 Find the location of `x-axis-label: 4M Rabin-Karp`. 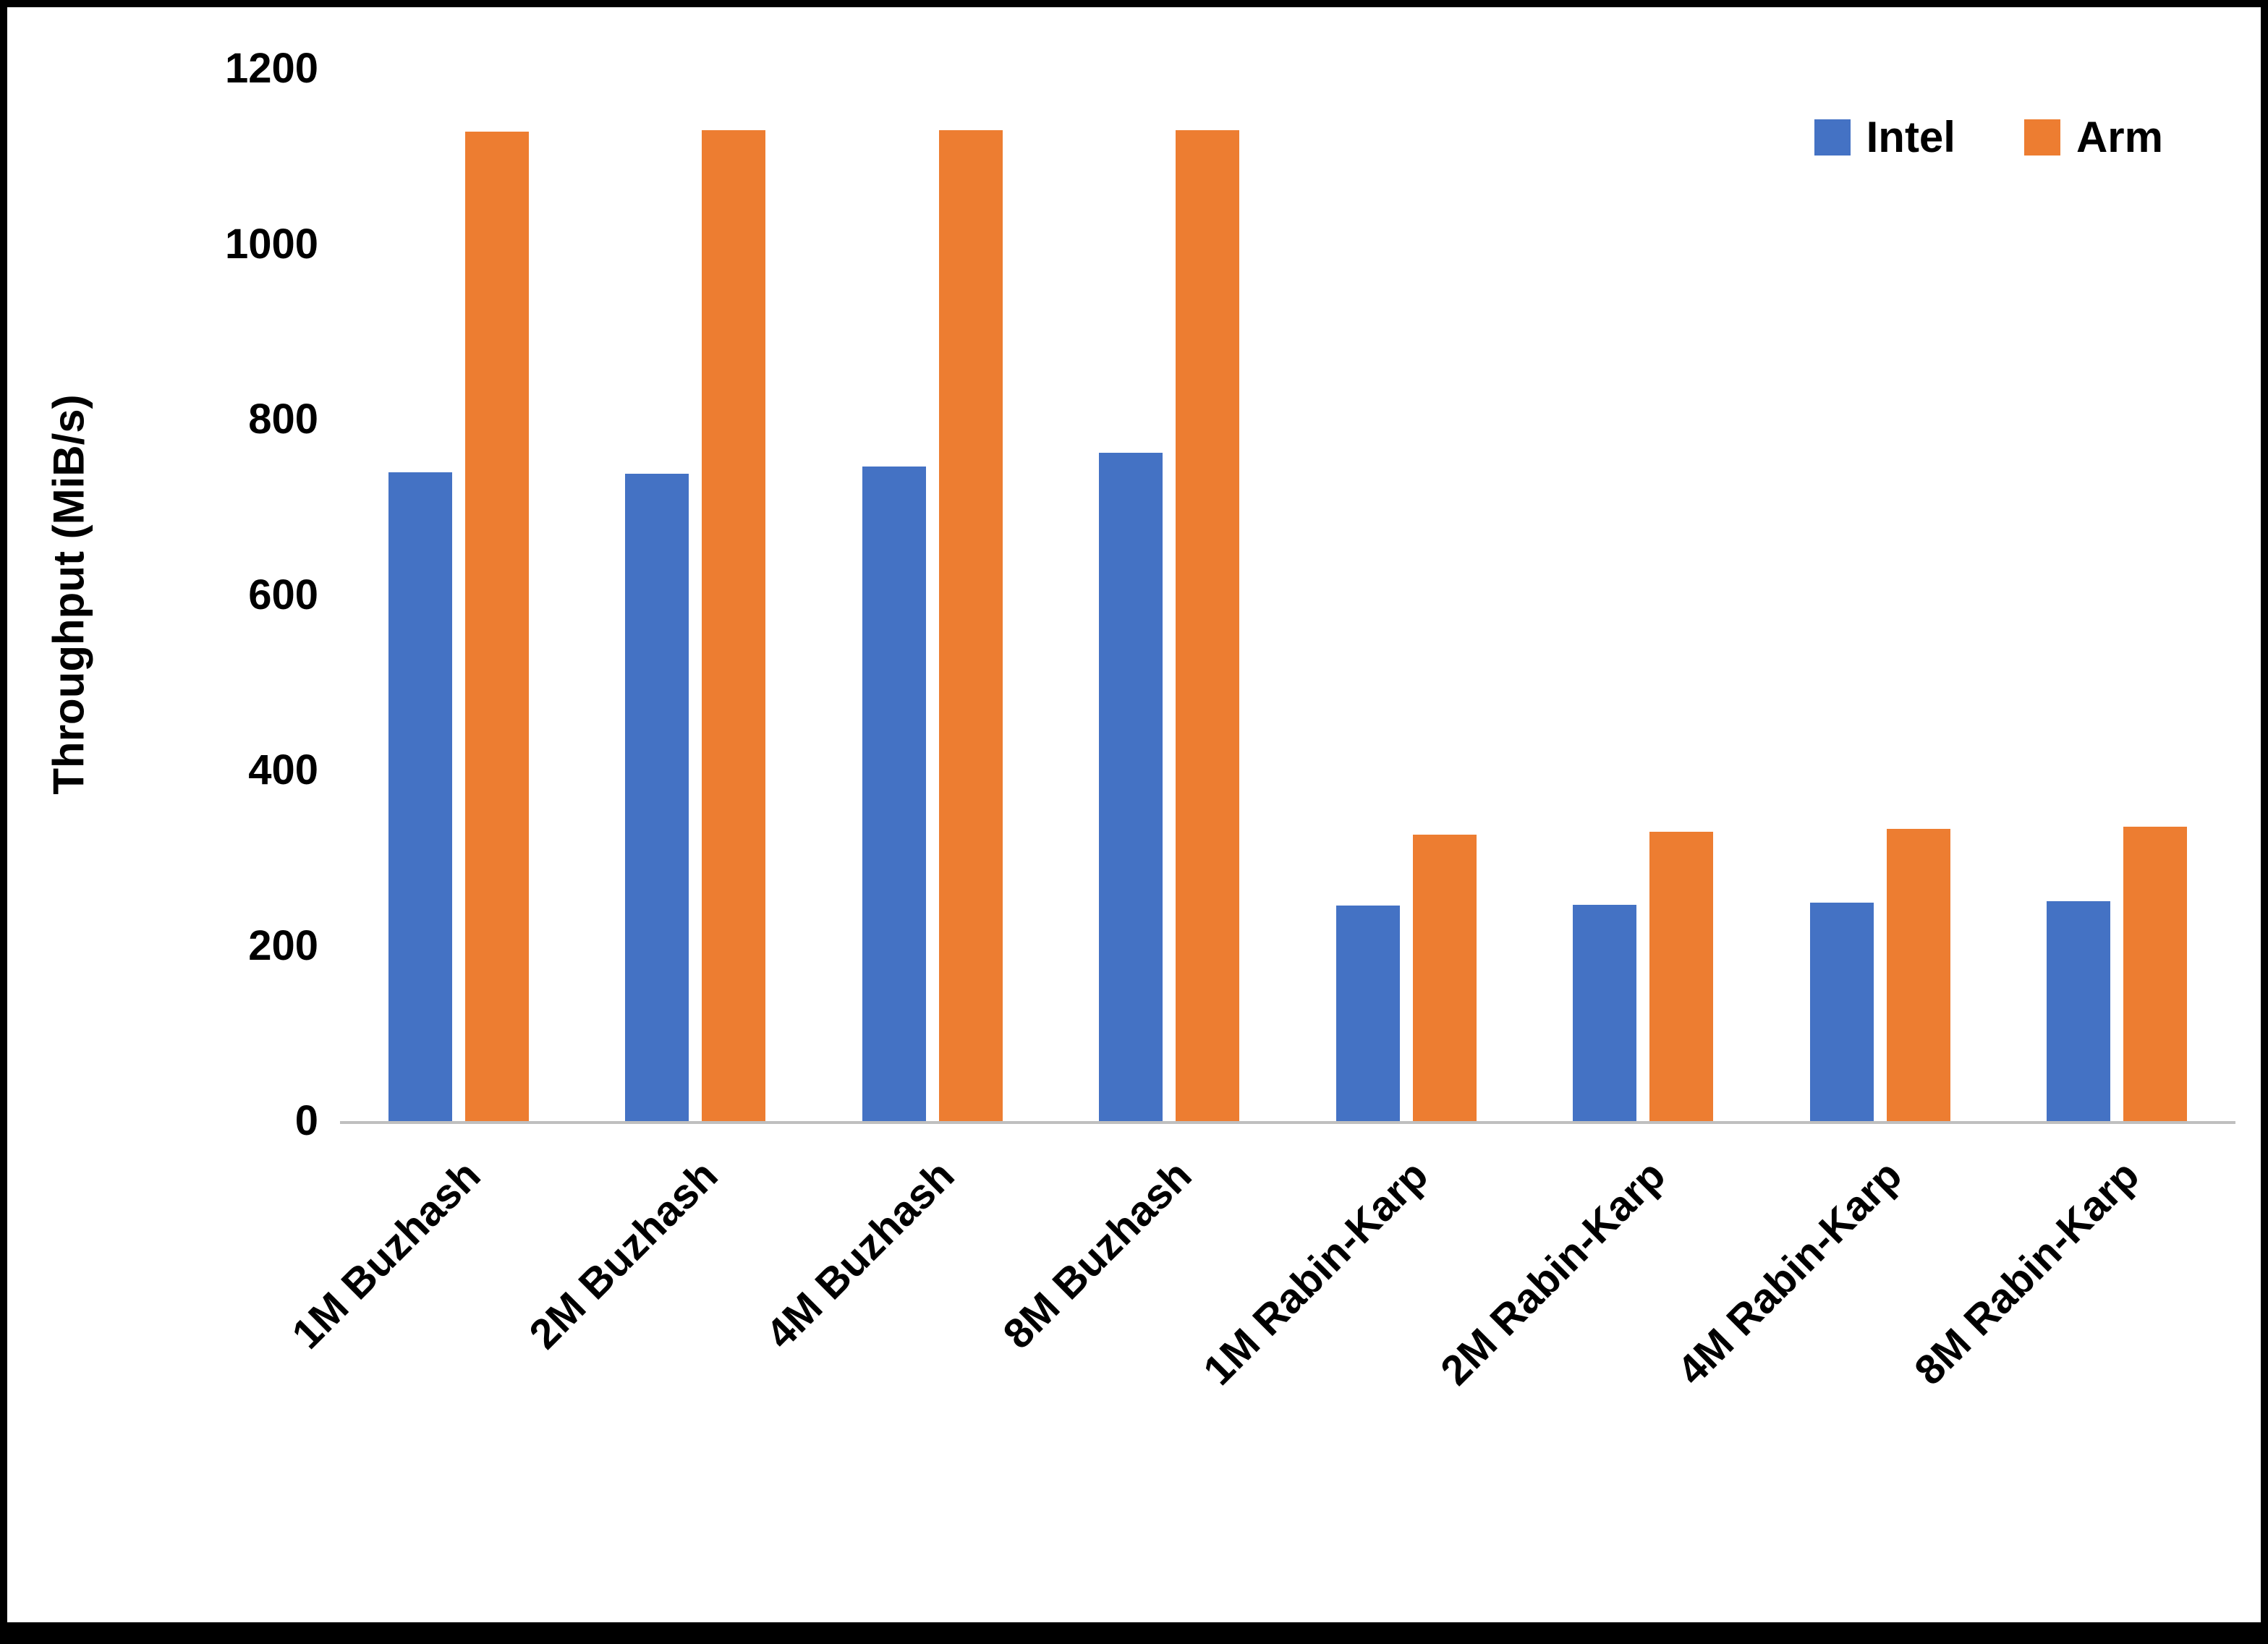

x-axis-label: 4M Rabin-Karp is located at coordinates (1789, 1272).